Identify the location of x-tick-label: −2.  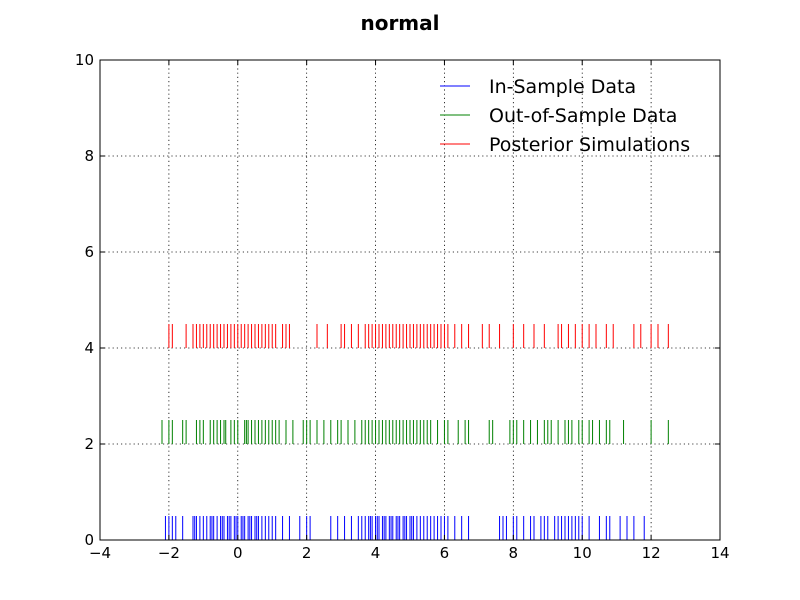
(169, 553).